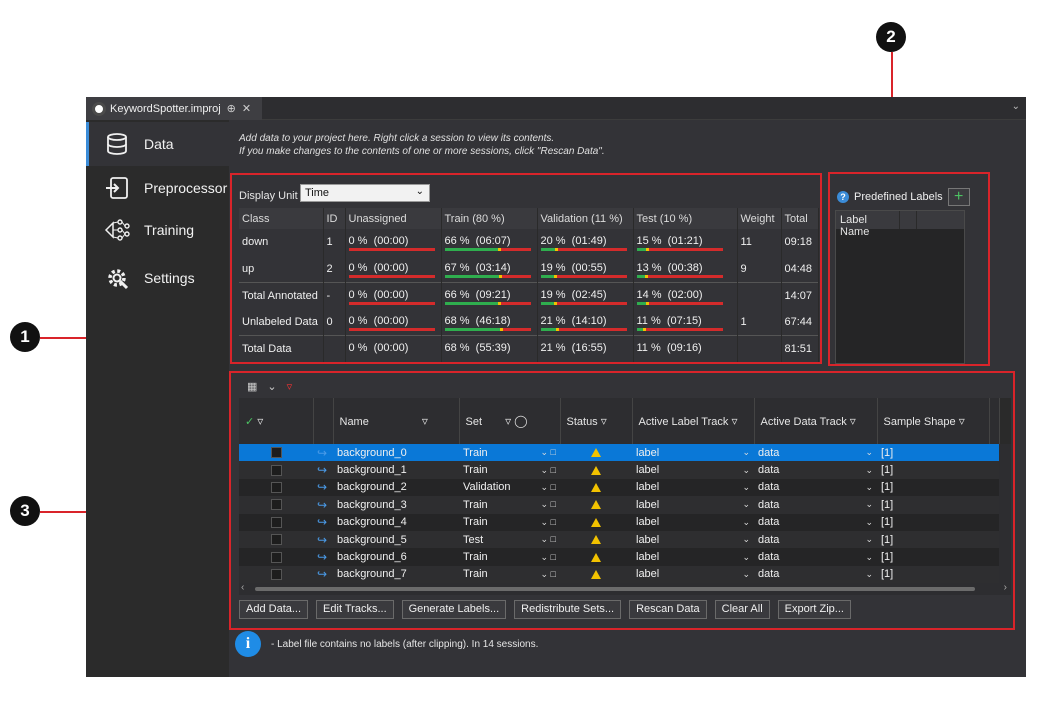  What do you see at coordinates (596, 421) in the screenshot?
I see `column-header-status: Status ▿` at bounding box center [596, 421].